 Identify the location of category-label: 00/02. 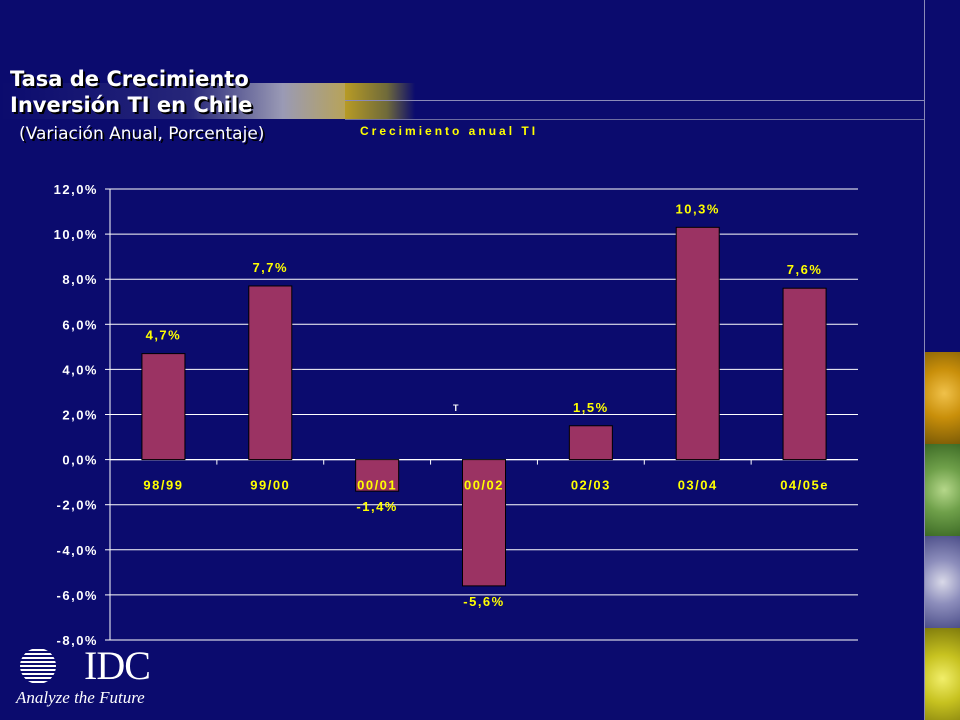
(484, 485).